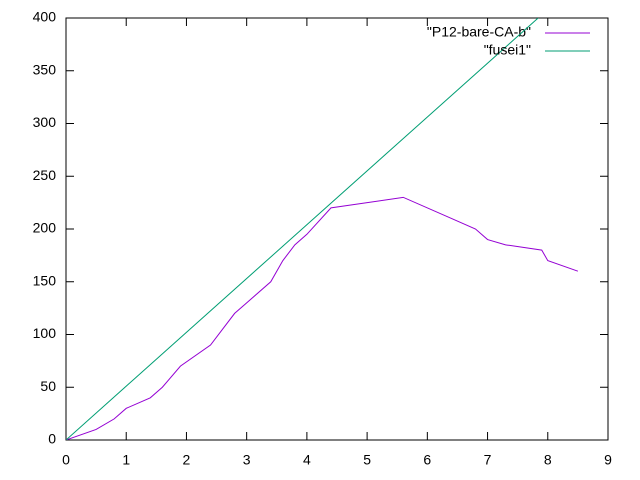 This screenshot has height=480, width=640. What do you see at coordinates (45, 228) in the screenshot?
I see `y-tick-label: 200` at bounding box center [45, 228].